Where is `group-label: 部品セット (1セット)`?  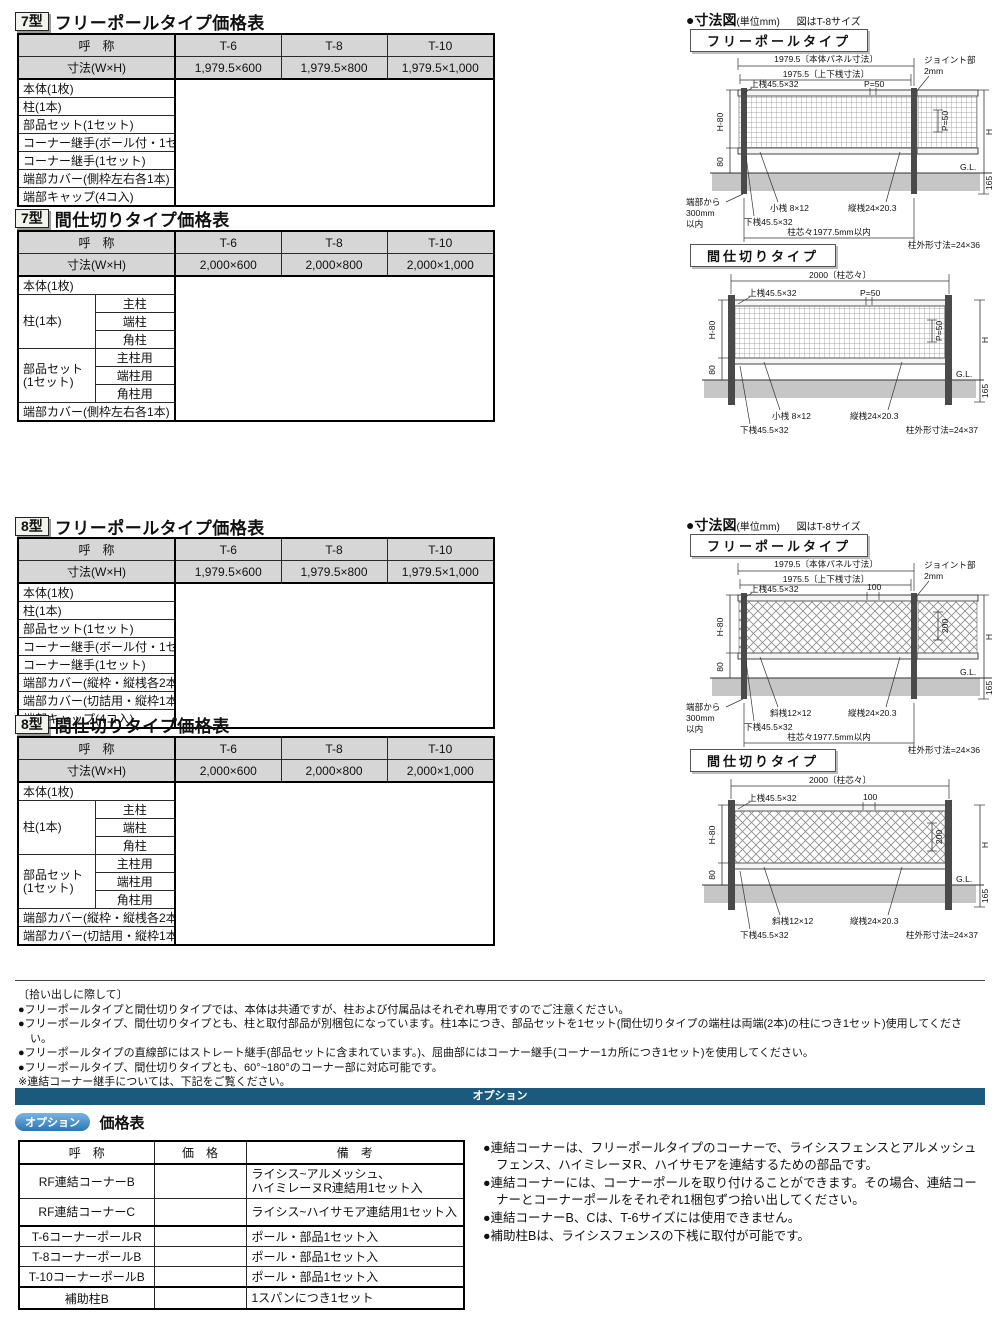
group-label: 部品セット (1セット) is located at coordinates (56, 375).